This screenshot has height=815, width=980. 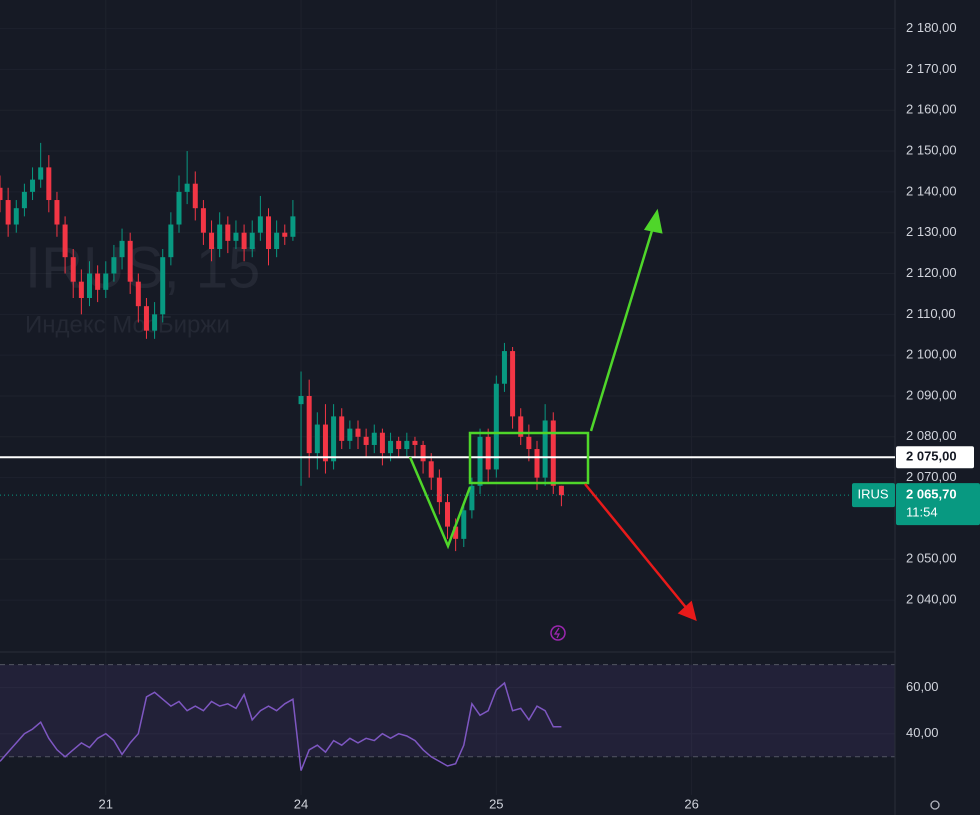 I want to click on range-box, so click(x=529, y=458).